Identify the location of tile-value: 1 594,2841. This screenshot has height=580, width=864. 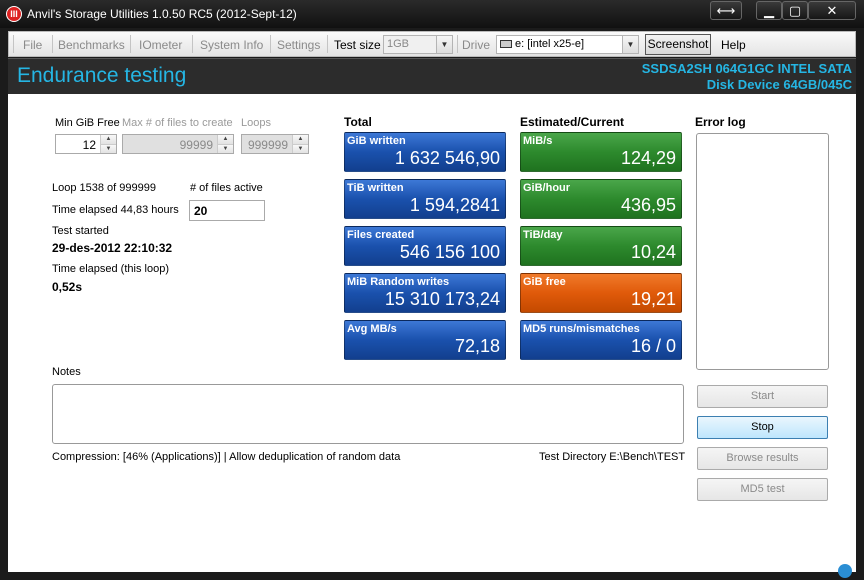
(454, 205).